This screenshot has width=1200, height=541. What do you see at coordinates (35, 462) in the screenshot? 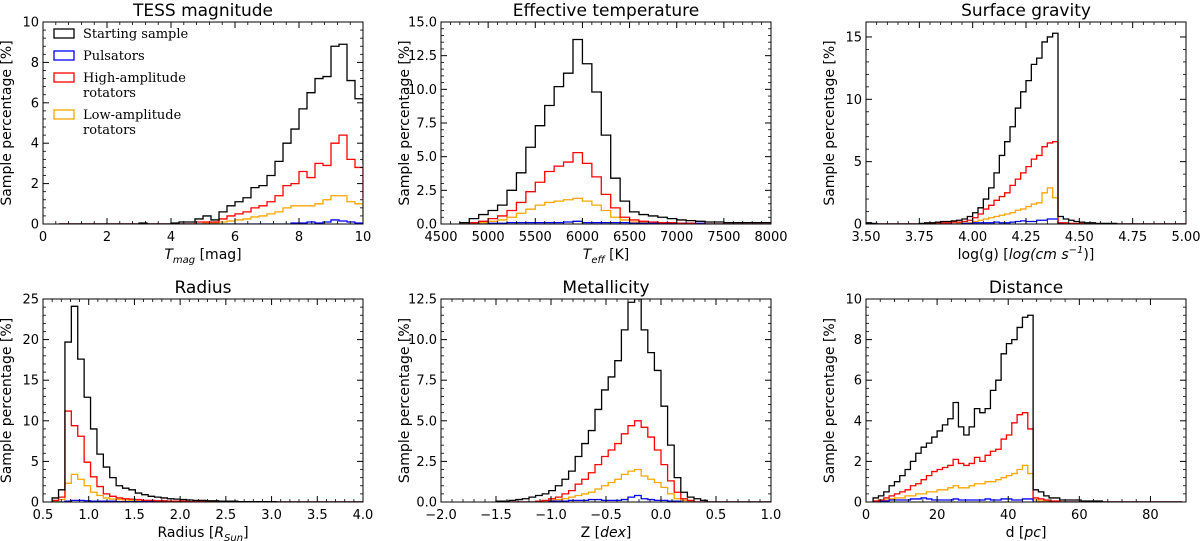
I see `y-tick-label: 5` at bounding box center [35, 462].